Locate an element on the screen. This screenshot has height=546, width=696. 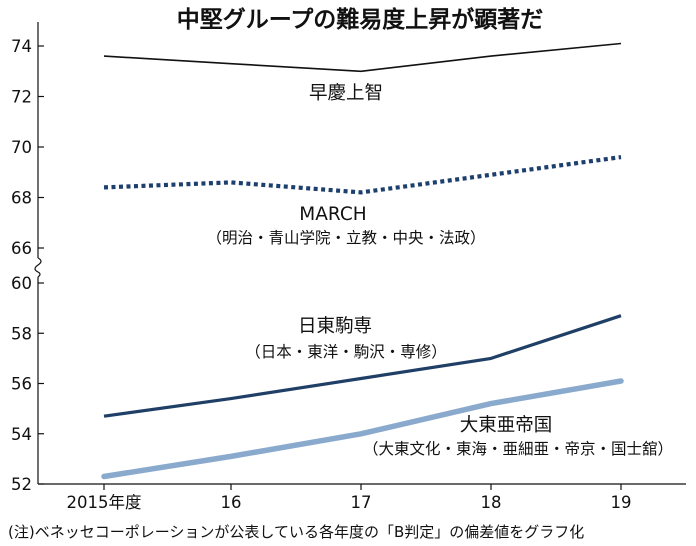
x-tick-label: 19 is located at coordinates (621, 502).